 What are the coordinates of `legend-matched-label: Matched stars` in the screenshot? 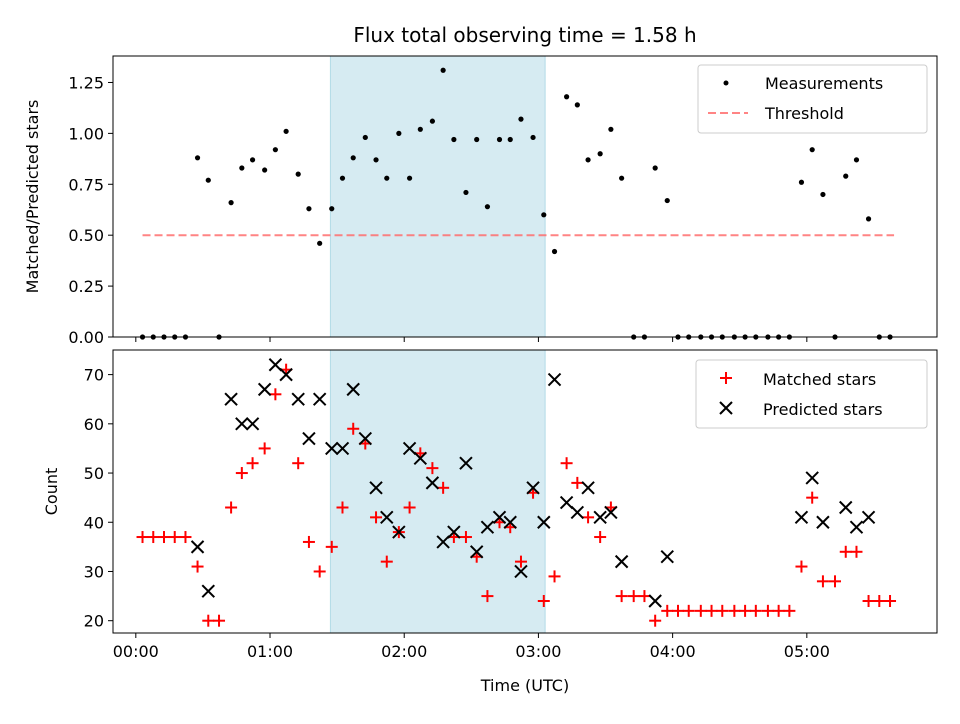 It's located at (819, 379).